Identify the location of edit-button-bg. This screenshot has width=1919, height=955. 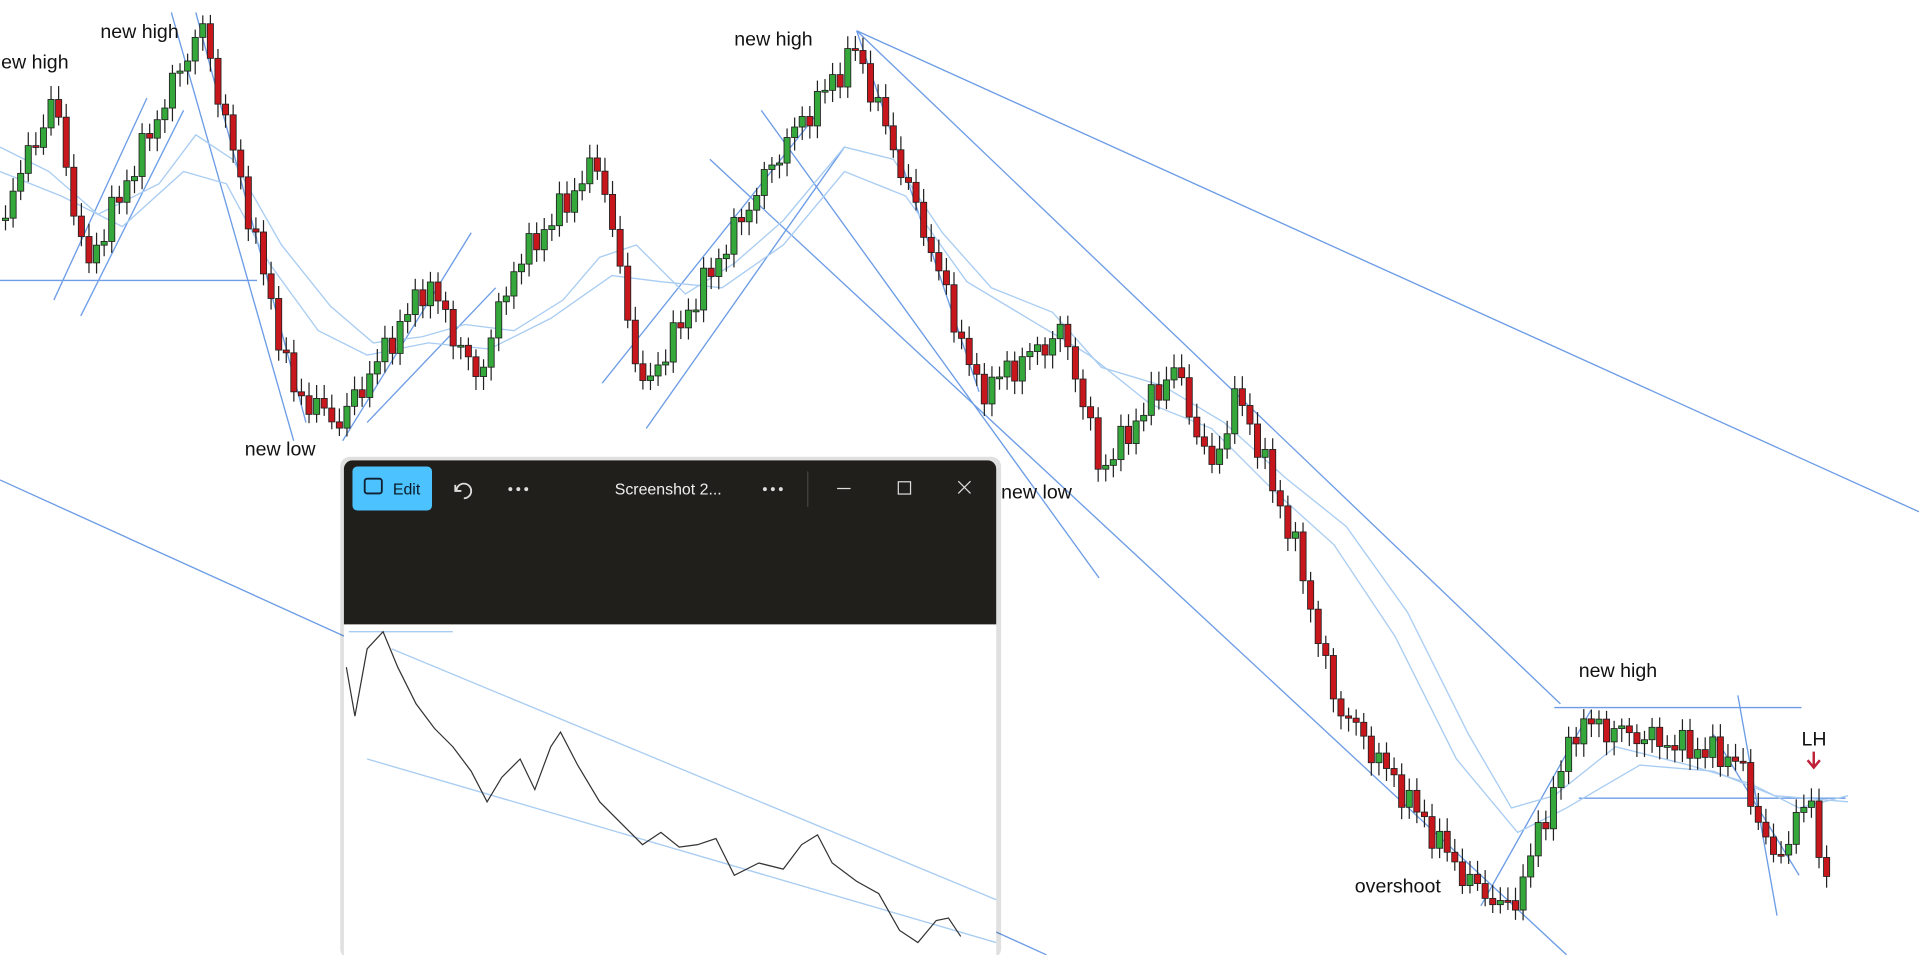
(392, 488).